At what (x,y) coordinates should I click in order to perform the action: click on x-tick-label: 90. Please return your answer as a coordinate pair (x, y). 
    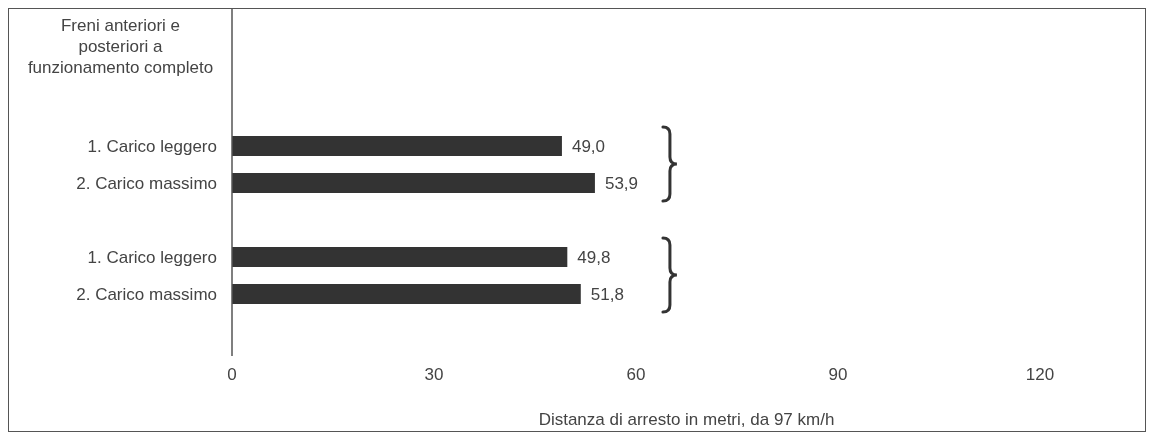
    Looking at the image, I should click on (838, 375).